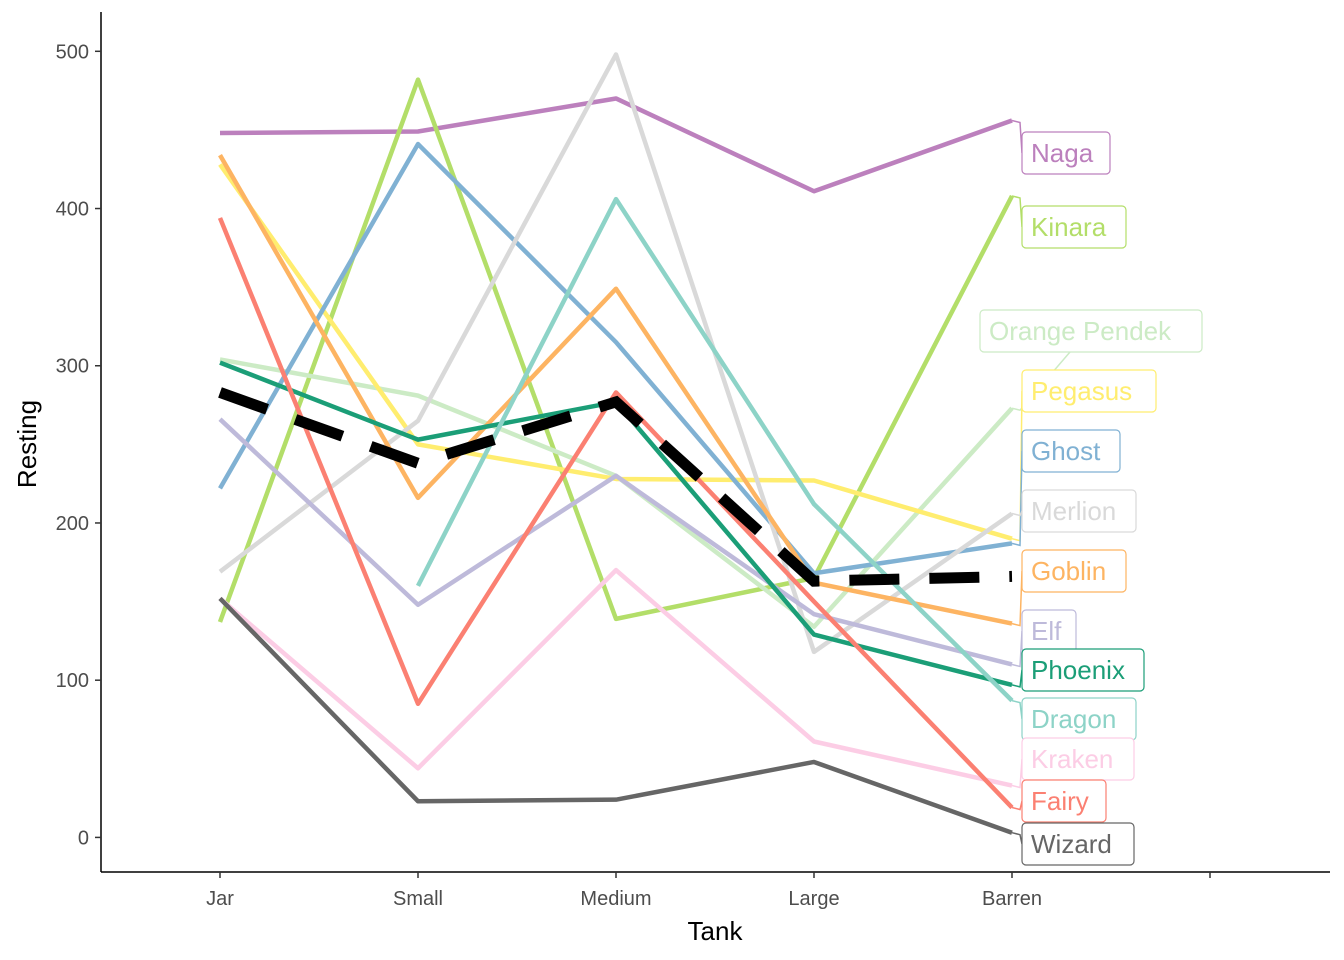 The image size is (1344, 960). What do you see at coordinates (1017, 649) in the screenshot?
I see `label-leader-elf` at bounding box center [1017, 649].